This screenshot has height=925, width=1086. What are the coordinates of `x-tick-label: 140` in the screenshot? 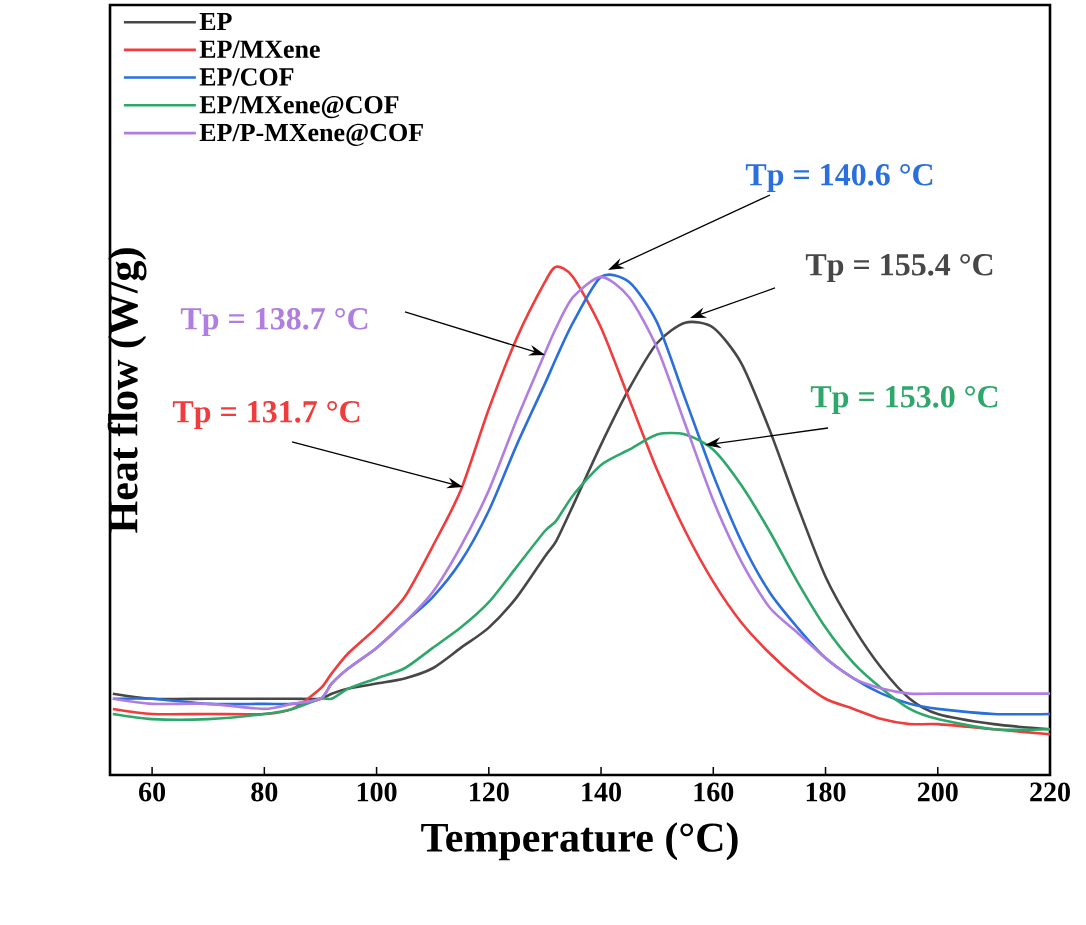 It's located at (601, 792).